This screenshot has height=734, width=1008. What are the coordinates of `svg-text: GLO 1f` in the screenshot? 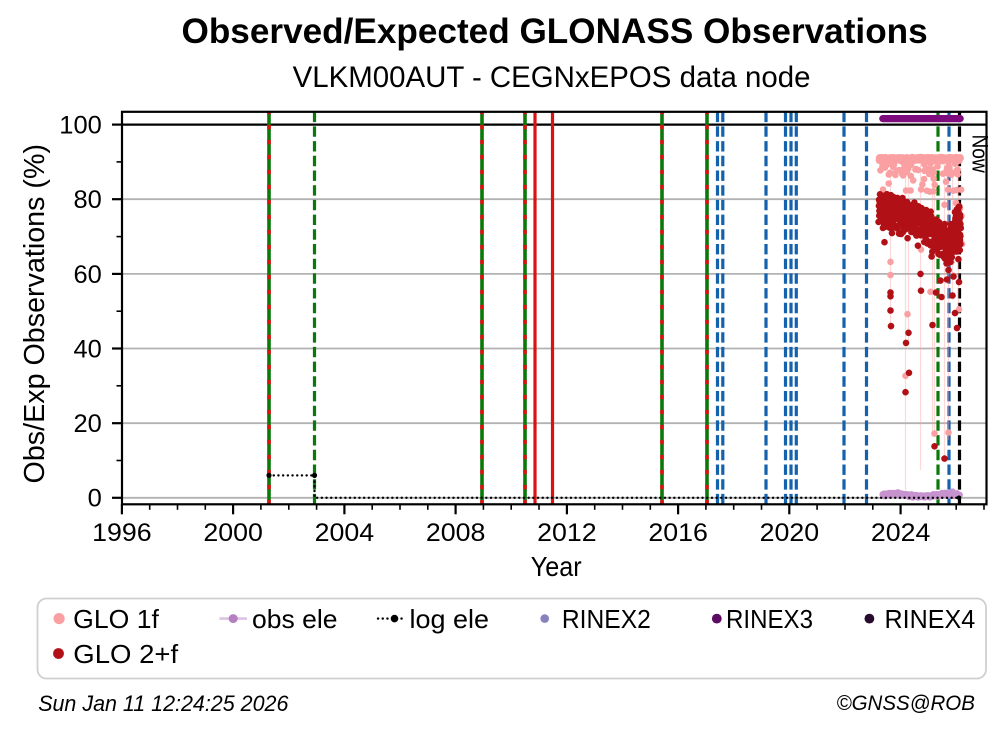 It's located at (116, 619).